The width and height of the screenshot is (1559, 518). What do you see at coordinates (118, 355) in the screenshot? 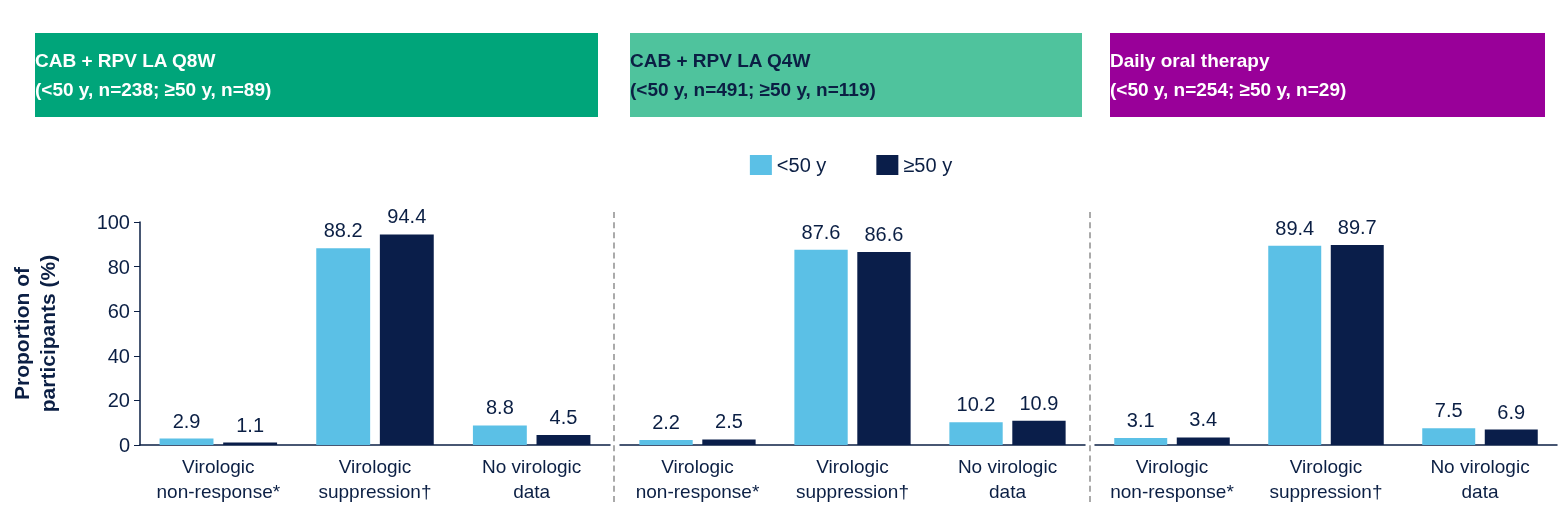
I see `y-tick-label: 40` at bounding box center [118, 355].